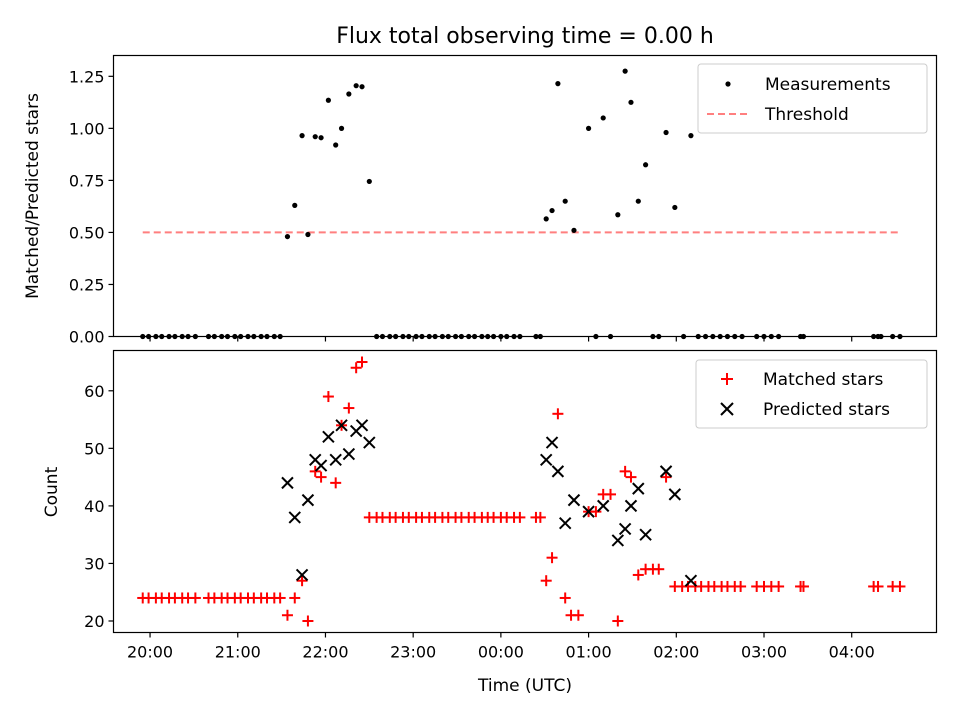  What do you see at coordinates (811, 394) in the screenshot?
I see `bottom-legend: Matched stars Predicted stars` at bounding box center [811, 394].